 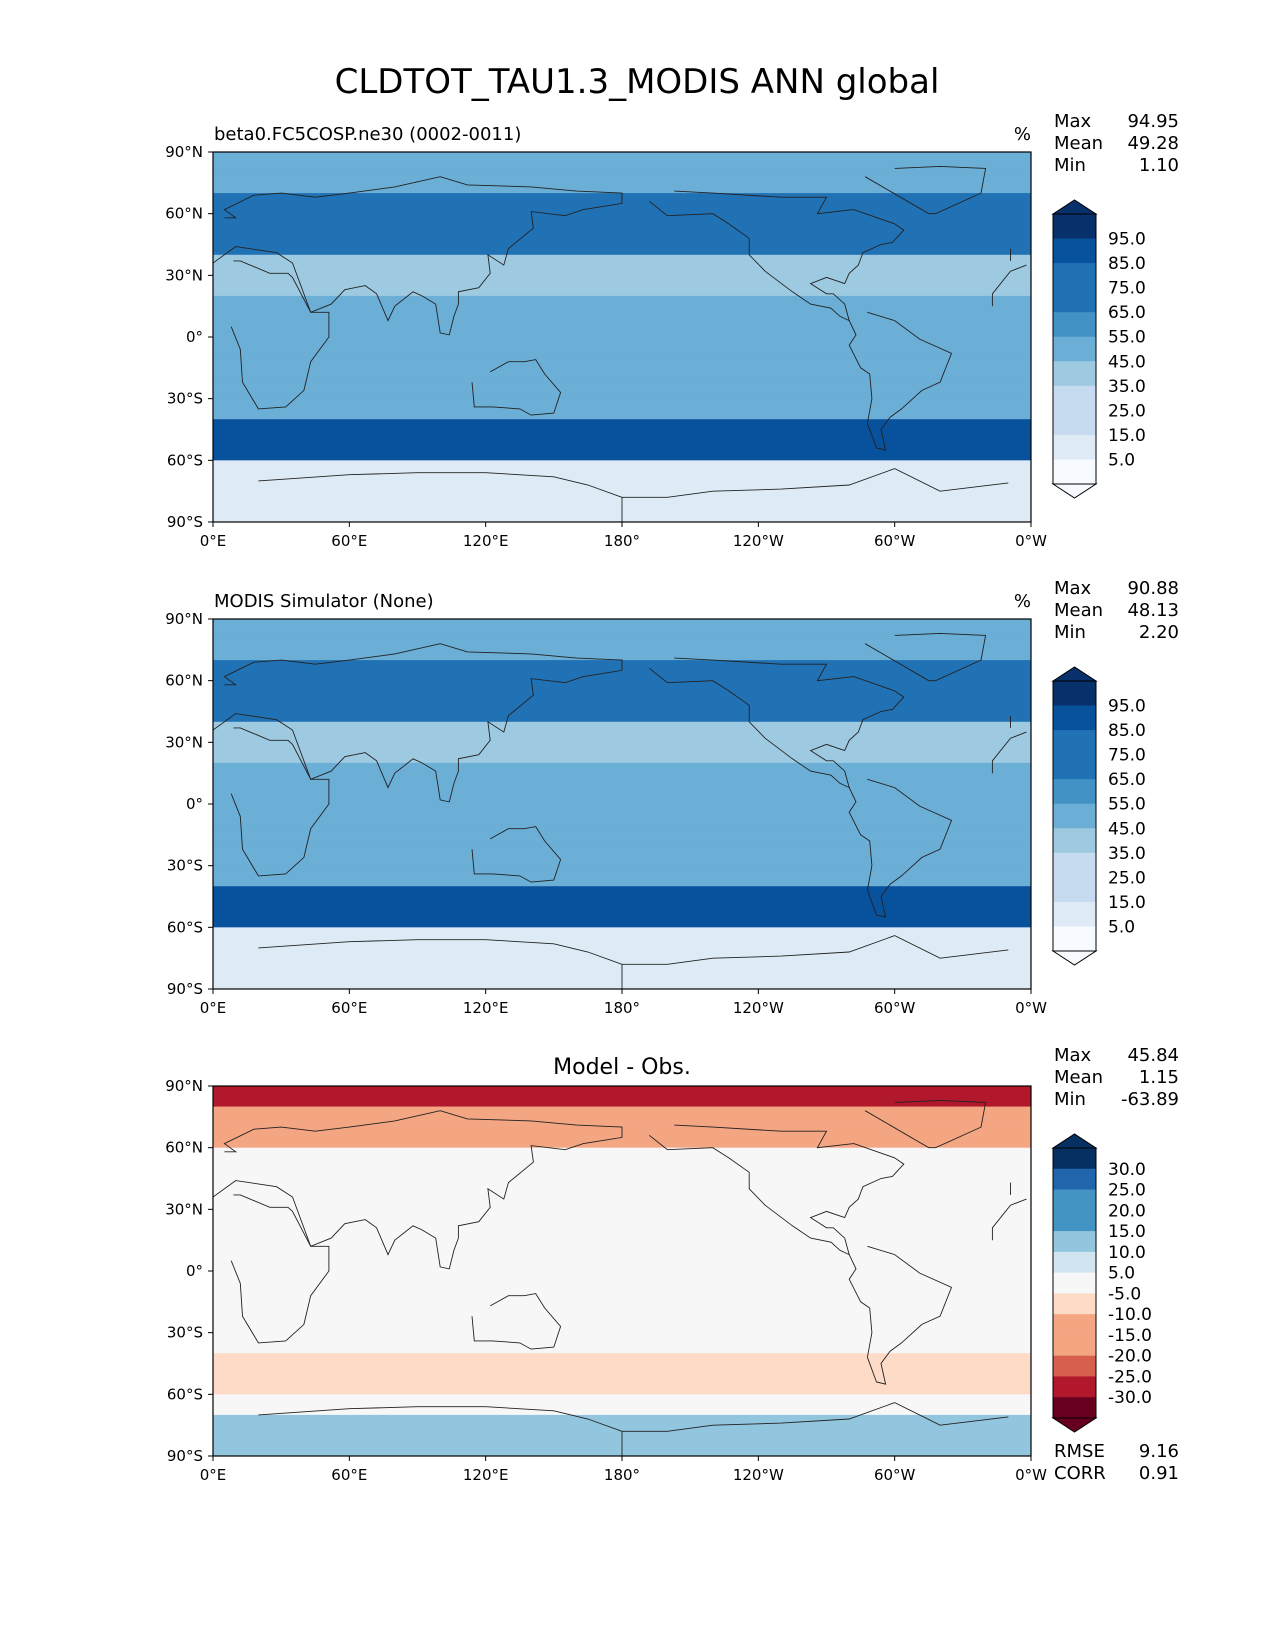 What do you see at coordinates (1153, 121) in the screenshot?
I see `stat-value: 94.95` at bounding box center [1153, 121].